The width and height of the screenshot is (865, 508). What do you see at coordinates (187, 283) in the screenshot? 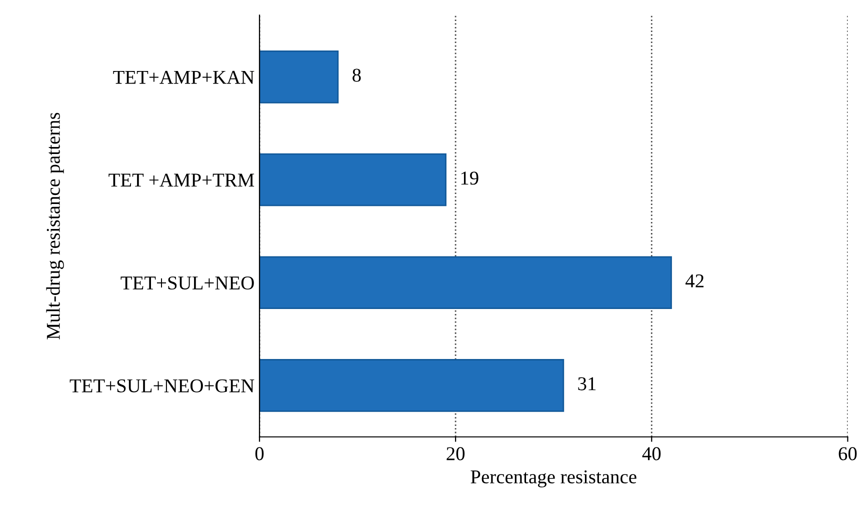
I see `y-tick-label: TET+SUL+NEO` at bounding box center [187, 283].